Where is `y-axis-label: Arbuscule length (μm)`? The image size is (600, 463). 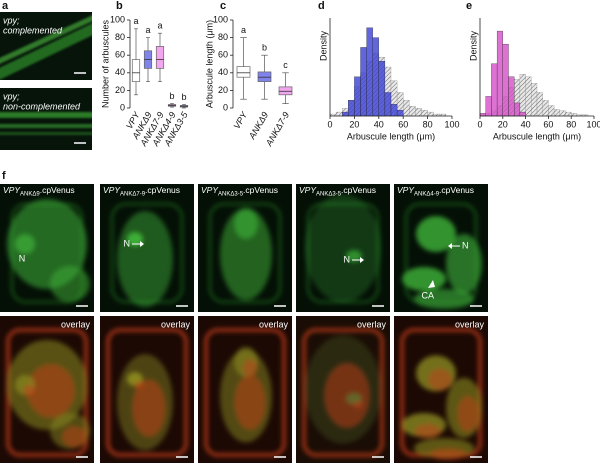 y-axis-label: Arbuscule length (μm) is located at coordinates (209, 64).